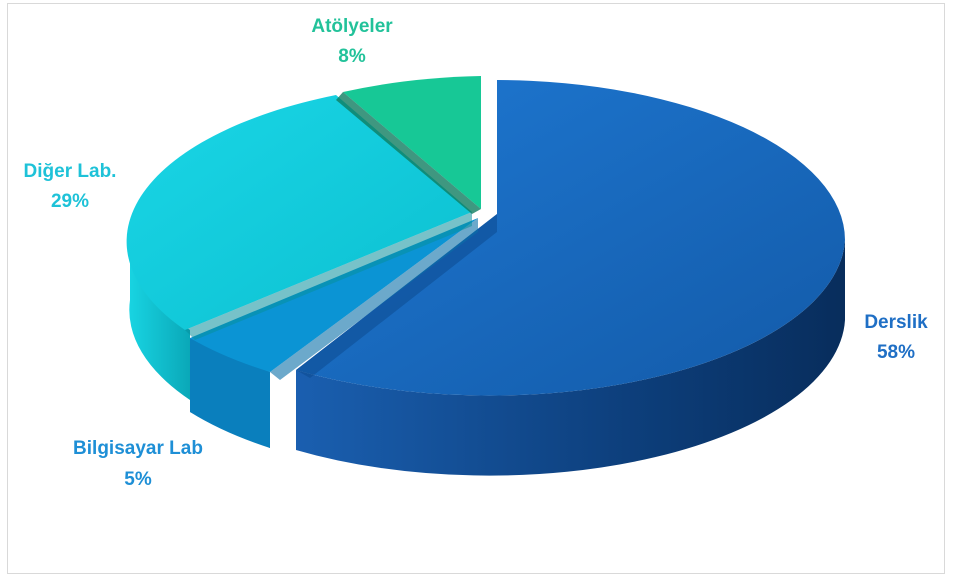 This screenshot has width=955, height=579. Describe the element at coordinates (138, 479) in the screenshot. I see `label-bilgisayar-value: 5%` at that location.